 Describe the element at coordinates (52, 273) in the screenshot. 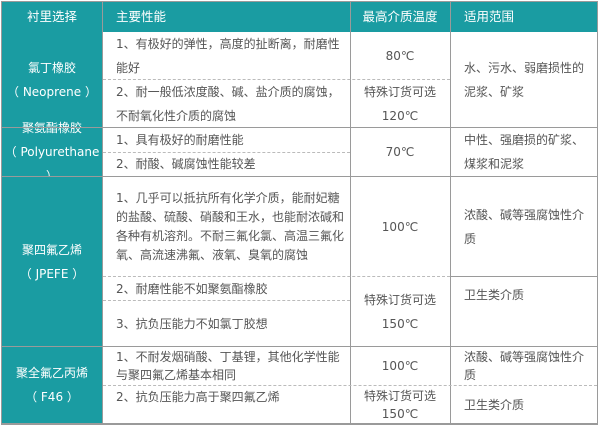

I see `material-code: （ JPEFE ）` at that location.